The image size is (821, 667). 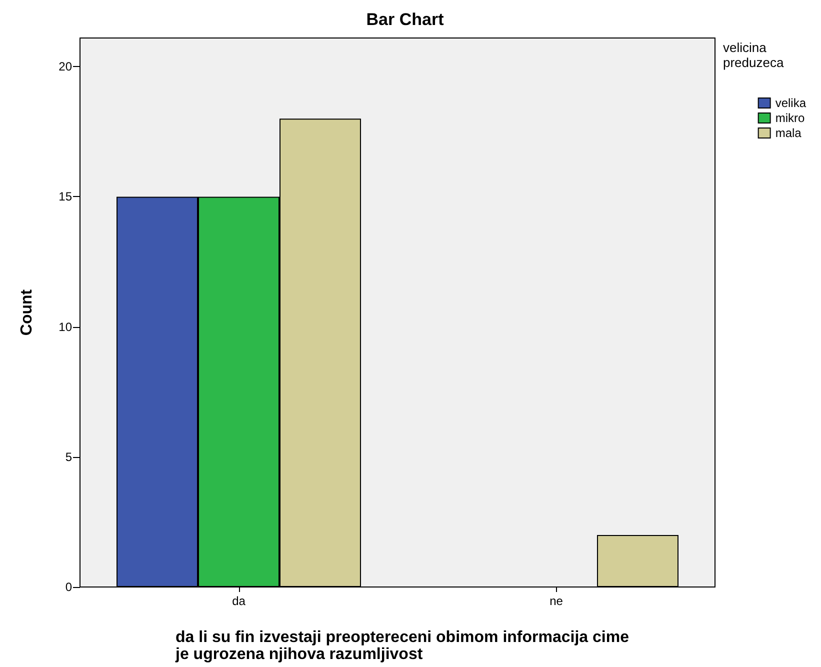 I want to click on legend-label: mala, so click(x=788, y=133).